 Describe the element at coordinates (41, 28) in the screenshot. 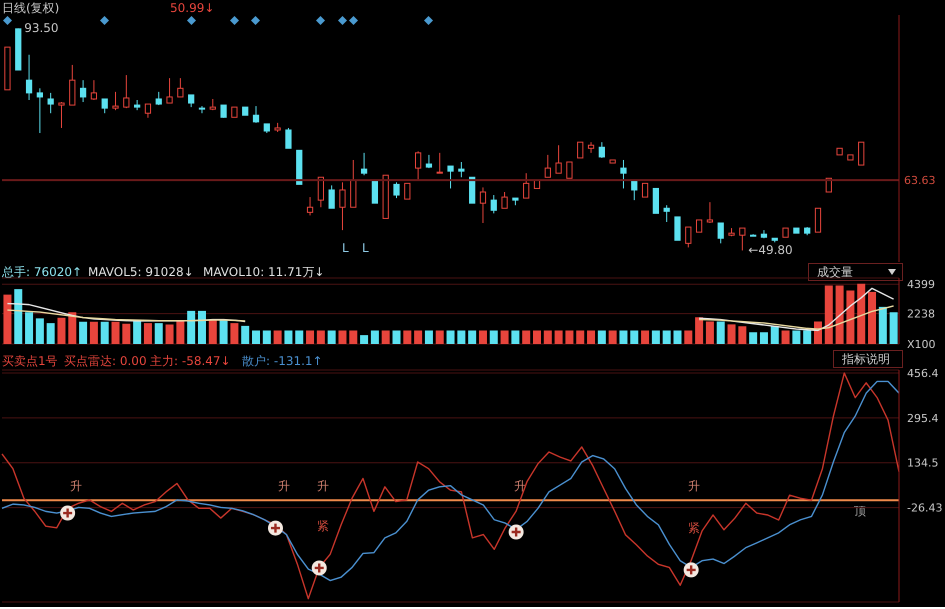

I see `annotation: 93.50` at that location.